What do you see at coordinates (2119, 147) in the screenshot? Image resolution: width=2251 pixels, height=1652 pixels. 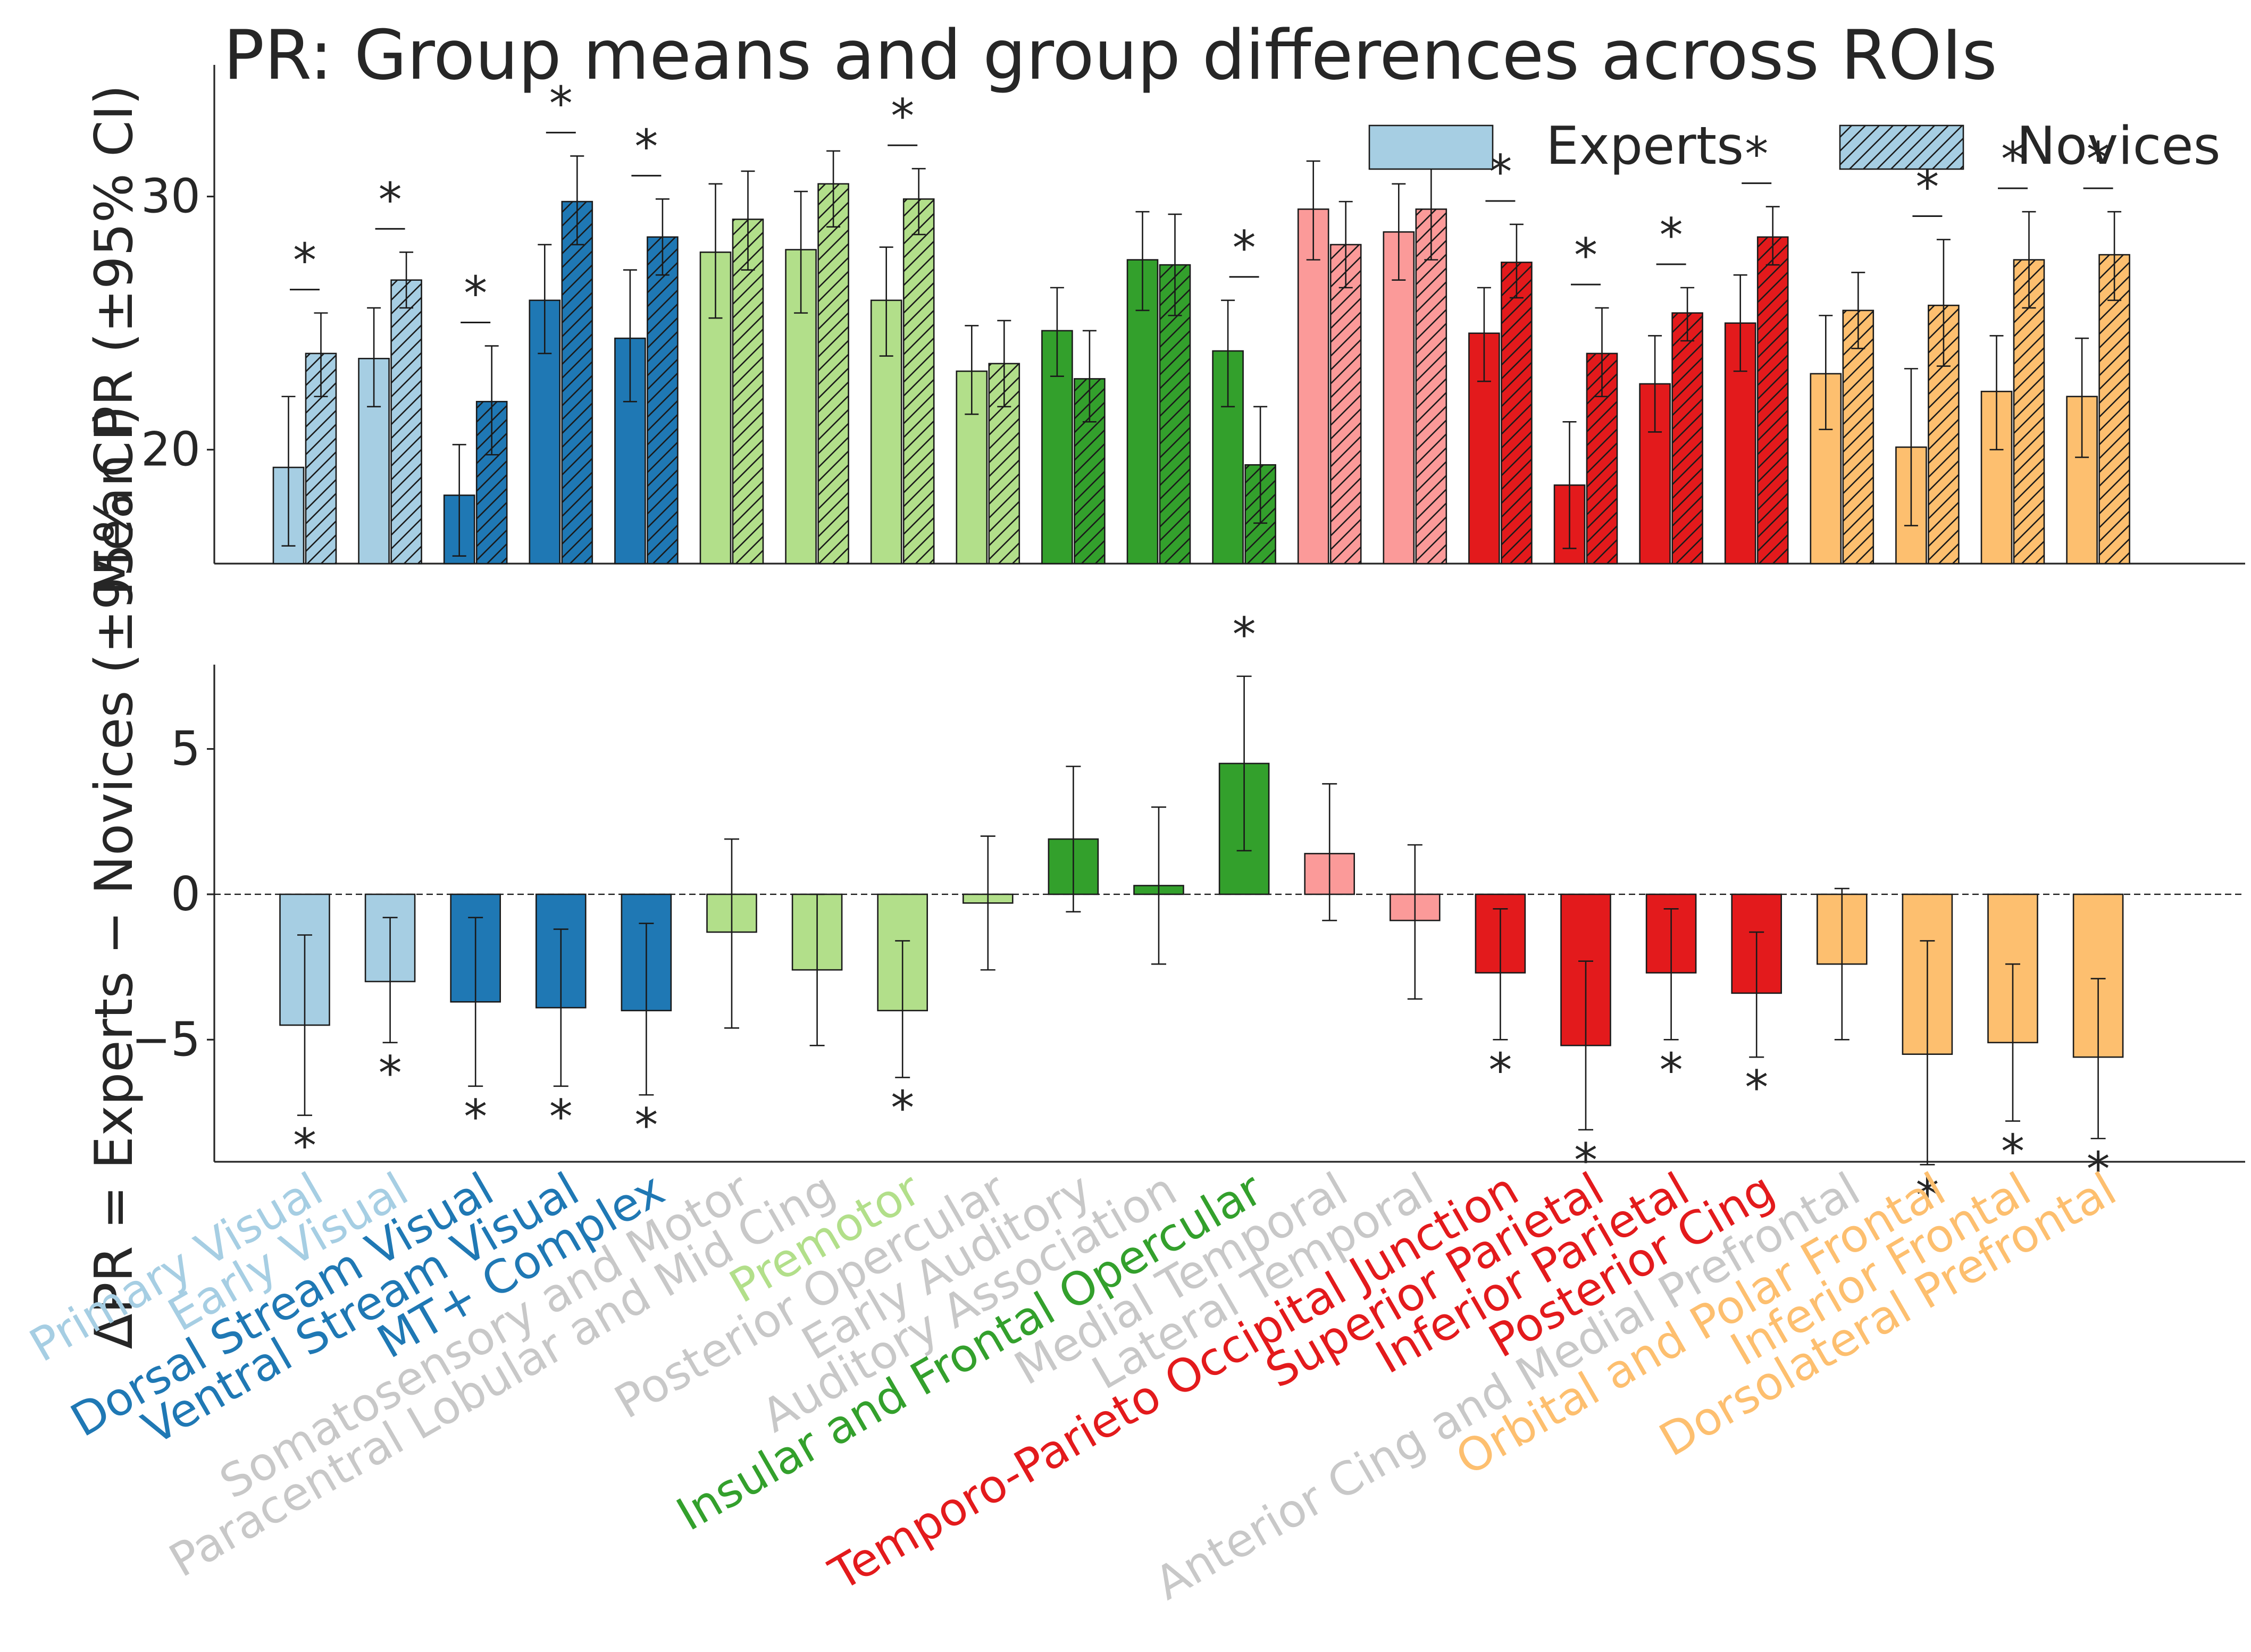 I see `legend-label-novices: Novices` at bounding box center [2119, 147].